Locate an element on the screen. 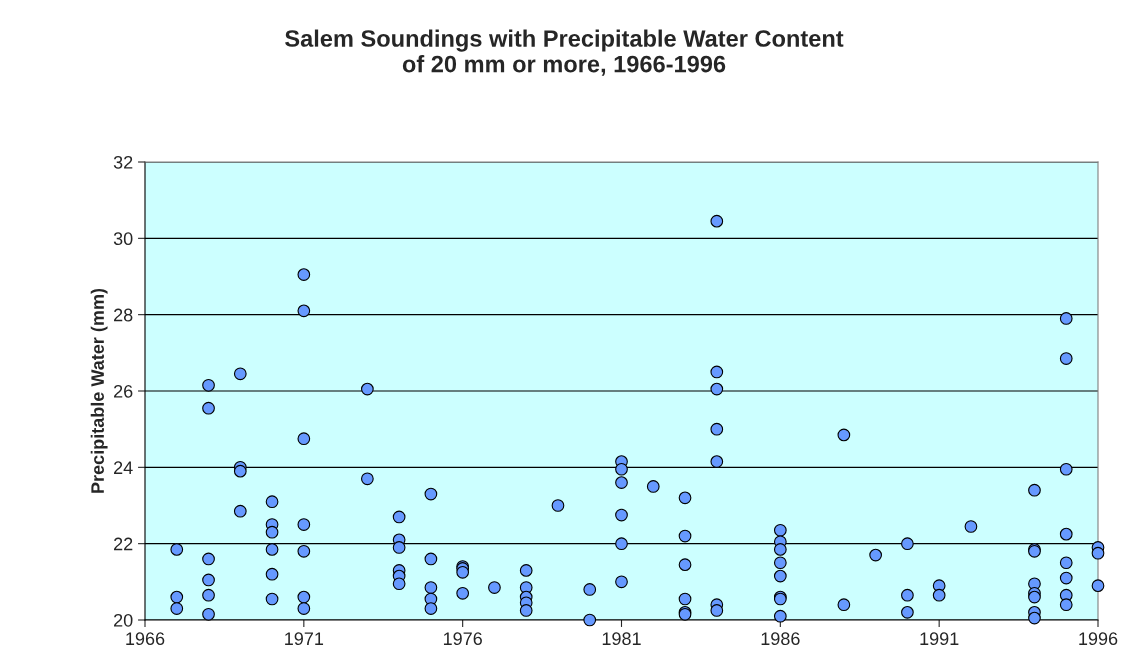 The height and width of the screenshot is (656, 1128). chart-title: Salem Soundings with Precipitable Water Content of 20 mm or more, 1966-1996 is located at coordinates (564, 52).